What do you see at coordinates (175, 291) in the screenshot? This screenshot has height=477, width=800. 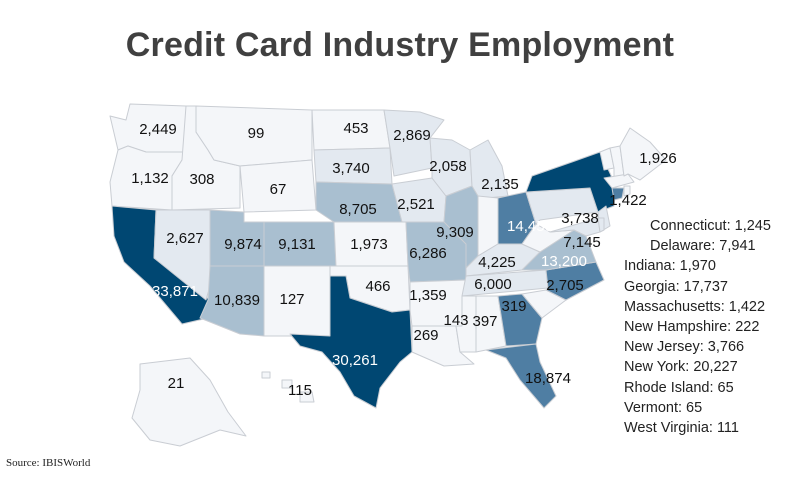 I see `state-label-ca: 33,871` at bounding box center [175, 291].